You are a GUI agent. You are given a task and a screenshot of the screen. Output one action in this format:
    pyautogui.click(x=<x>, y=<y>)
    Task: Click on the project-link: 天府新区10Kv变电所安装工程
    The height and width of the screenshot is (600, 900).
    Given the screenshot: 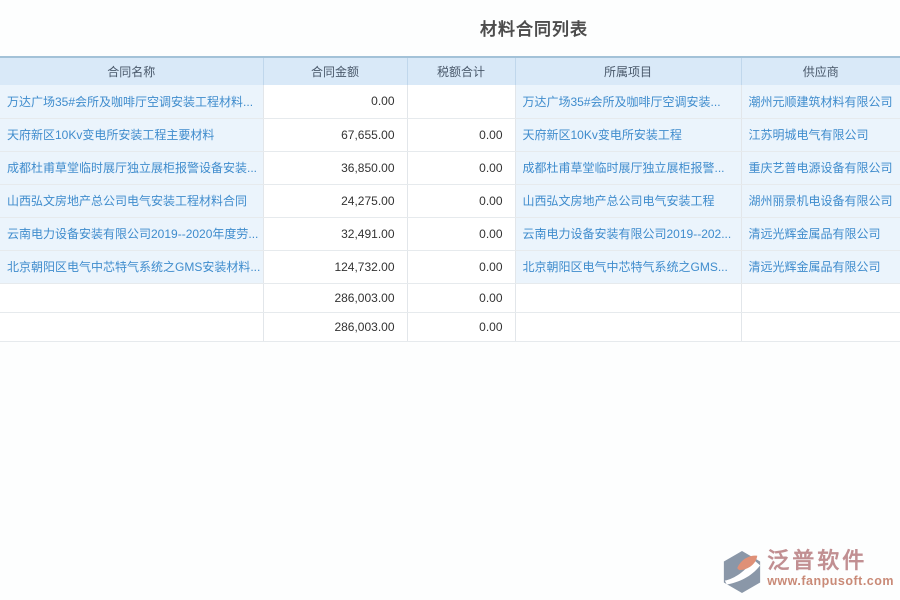 What is the action you would take?
    pyautogui.click(x=628, y=135)
    